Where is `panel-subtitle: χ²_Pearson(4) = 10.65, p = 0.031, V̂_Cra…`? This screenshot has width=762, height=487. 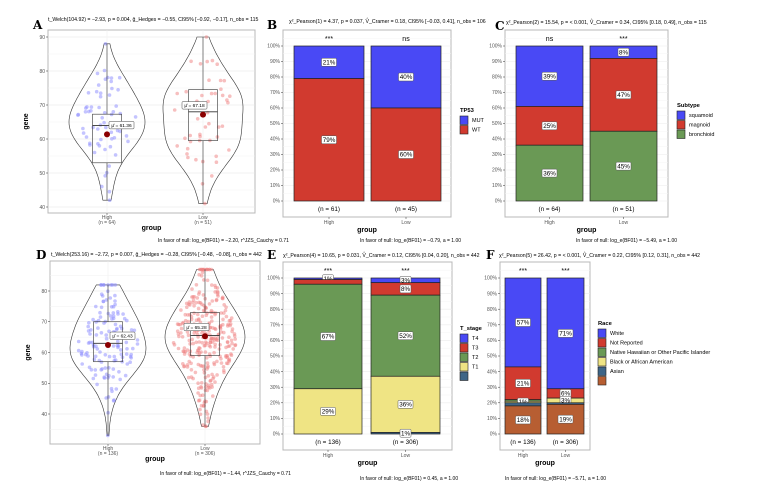 panel-subtitle: χ²_Pearson(4) = 10.65, p = 0.031, V̂_Cra… is located at coordinates (381, 255).